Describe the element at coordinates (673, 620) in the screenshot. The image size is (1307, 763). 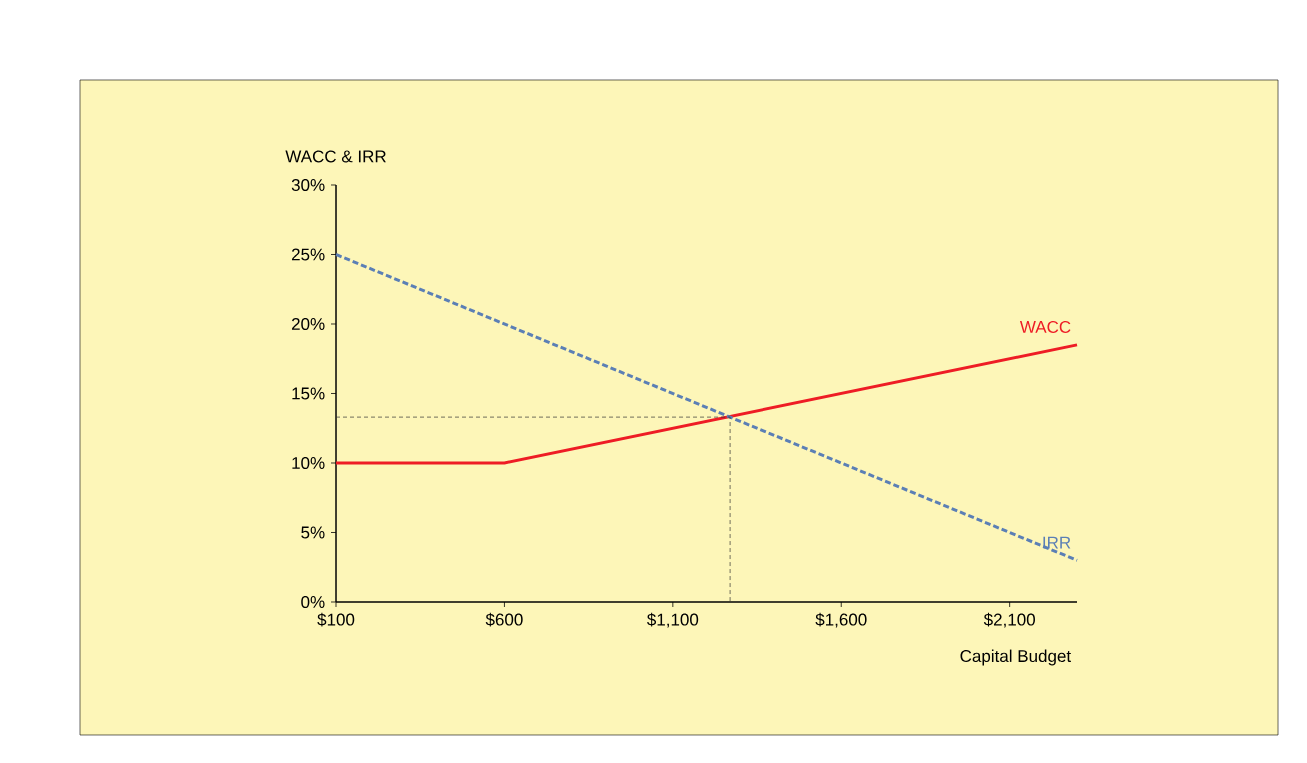
I see `x-tick-label: $1,100` at that location.